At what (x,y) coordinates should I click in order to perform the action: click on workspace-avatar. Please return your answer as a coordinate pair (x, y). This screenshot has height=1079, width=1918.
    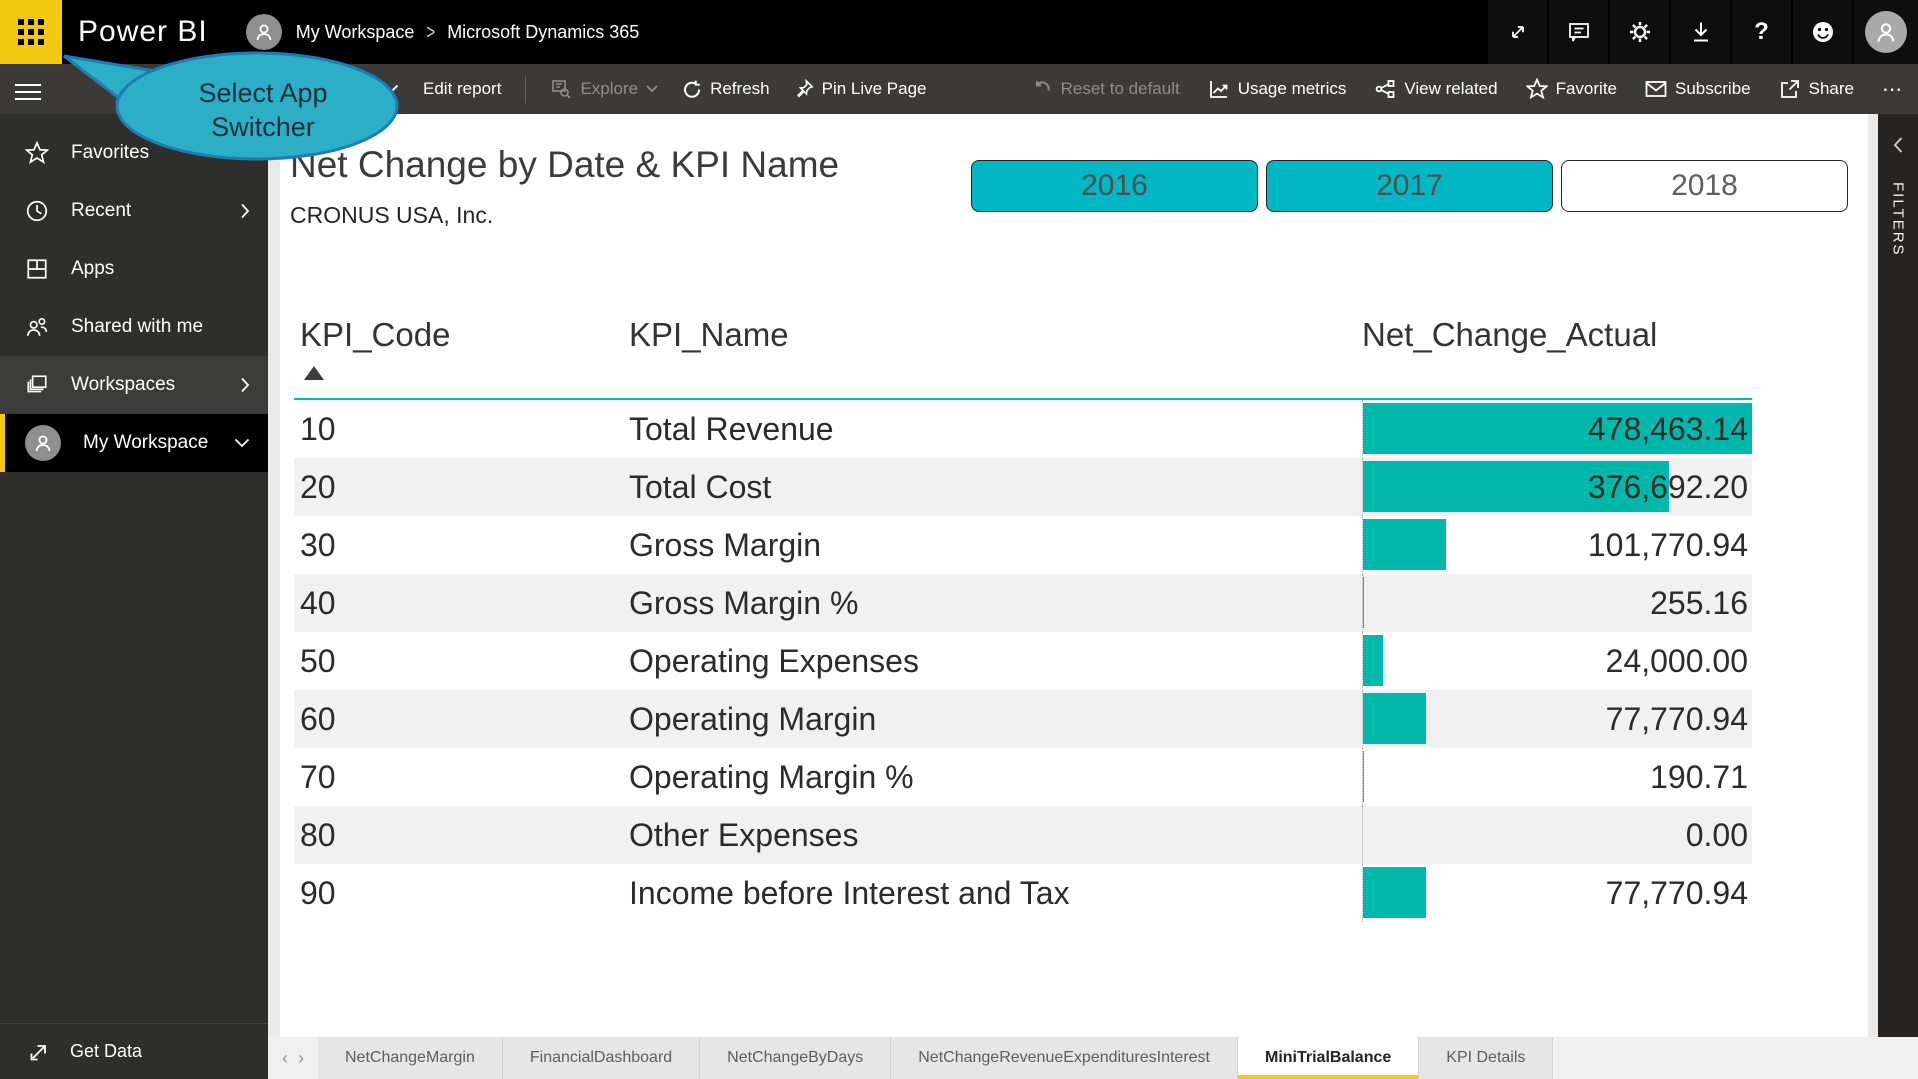
    Looking at the image, I should click on (263, 32).